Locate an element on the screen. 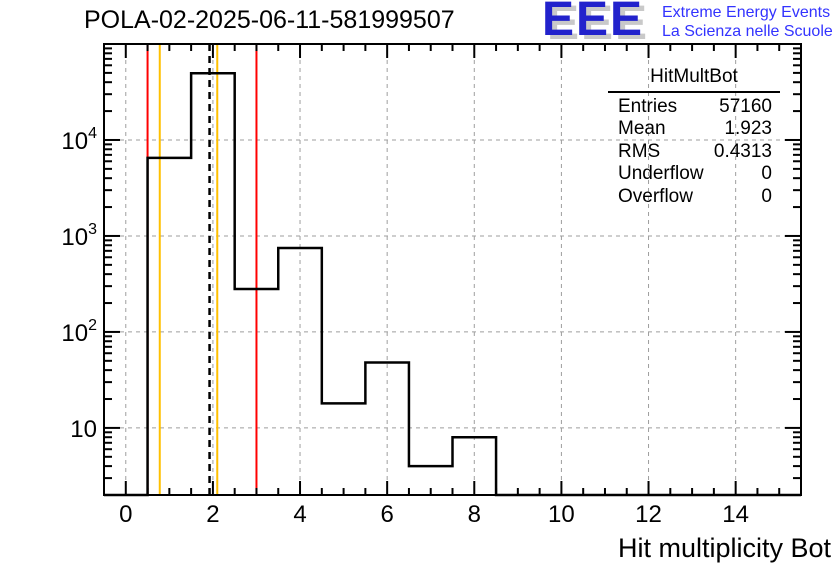  y-tick-label: 10⁴ is located at coordinates (79, 140).